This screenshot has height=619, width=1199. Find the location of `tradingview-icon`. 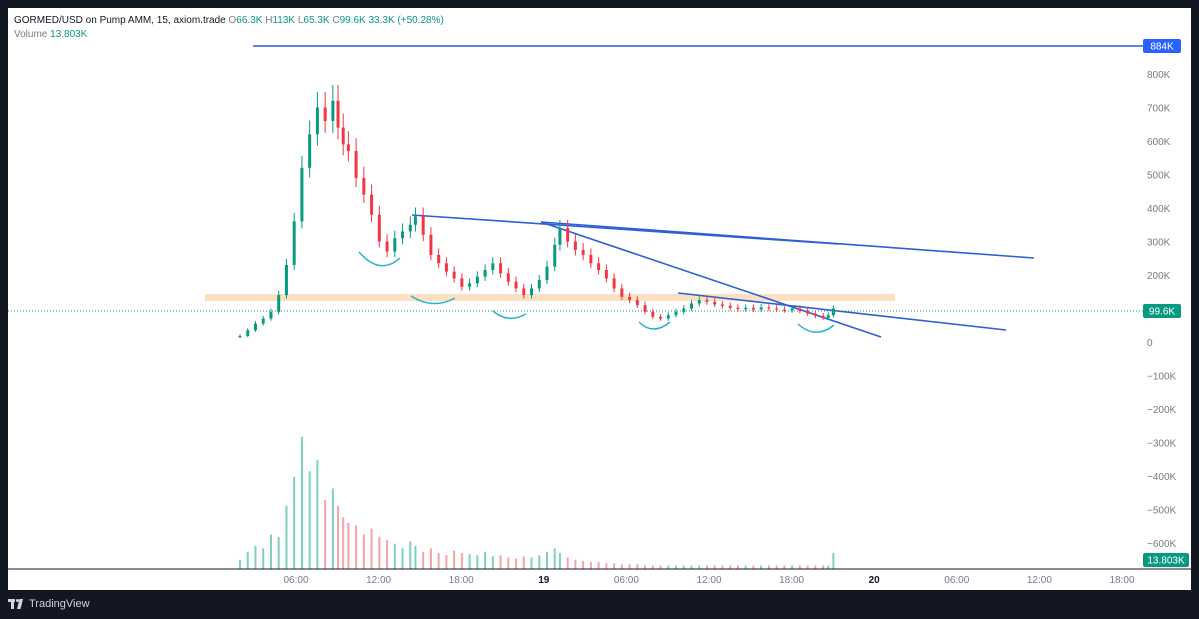

tradingview-icon is located at coordinates (16, 604).